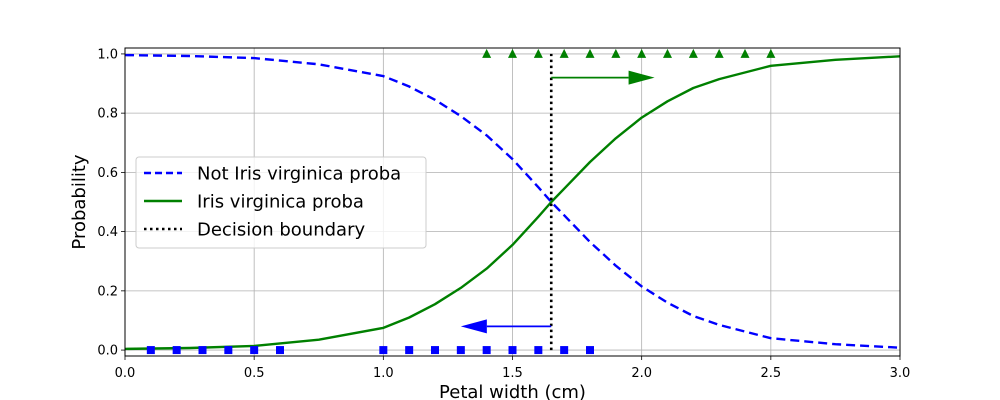  Describe the element at coordinates (107, 173) in the screenshot. I see `y-tick-label: 0.6` at that location.